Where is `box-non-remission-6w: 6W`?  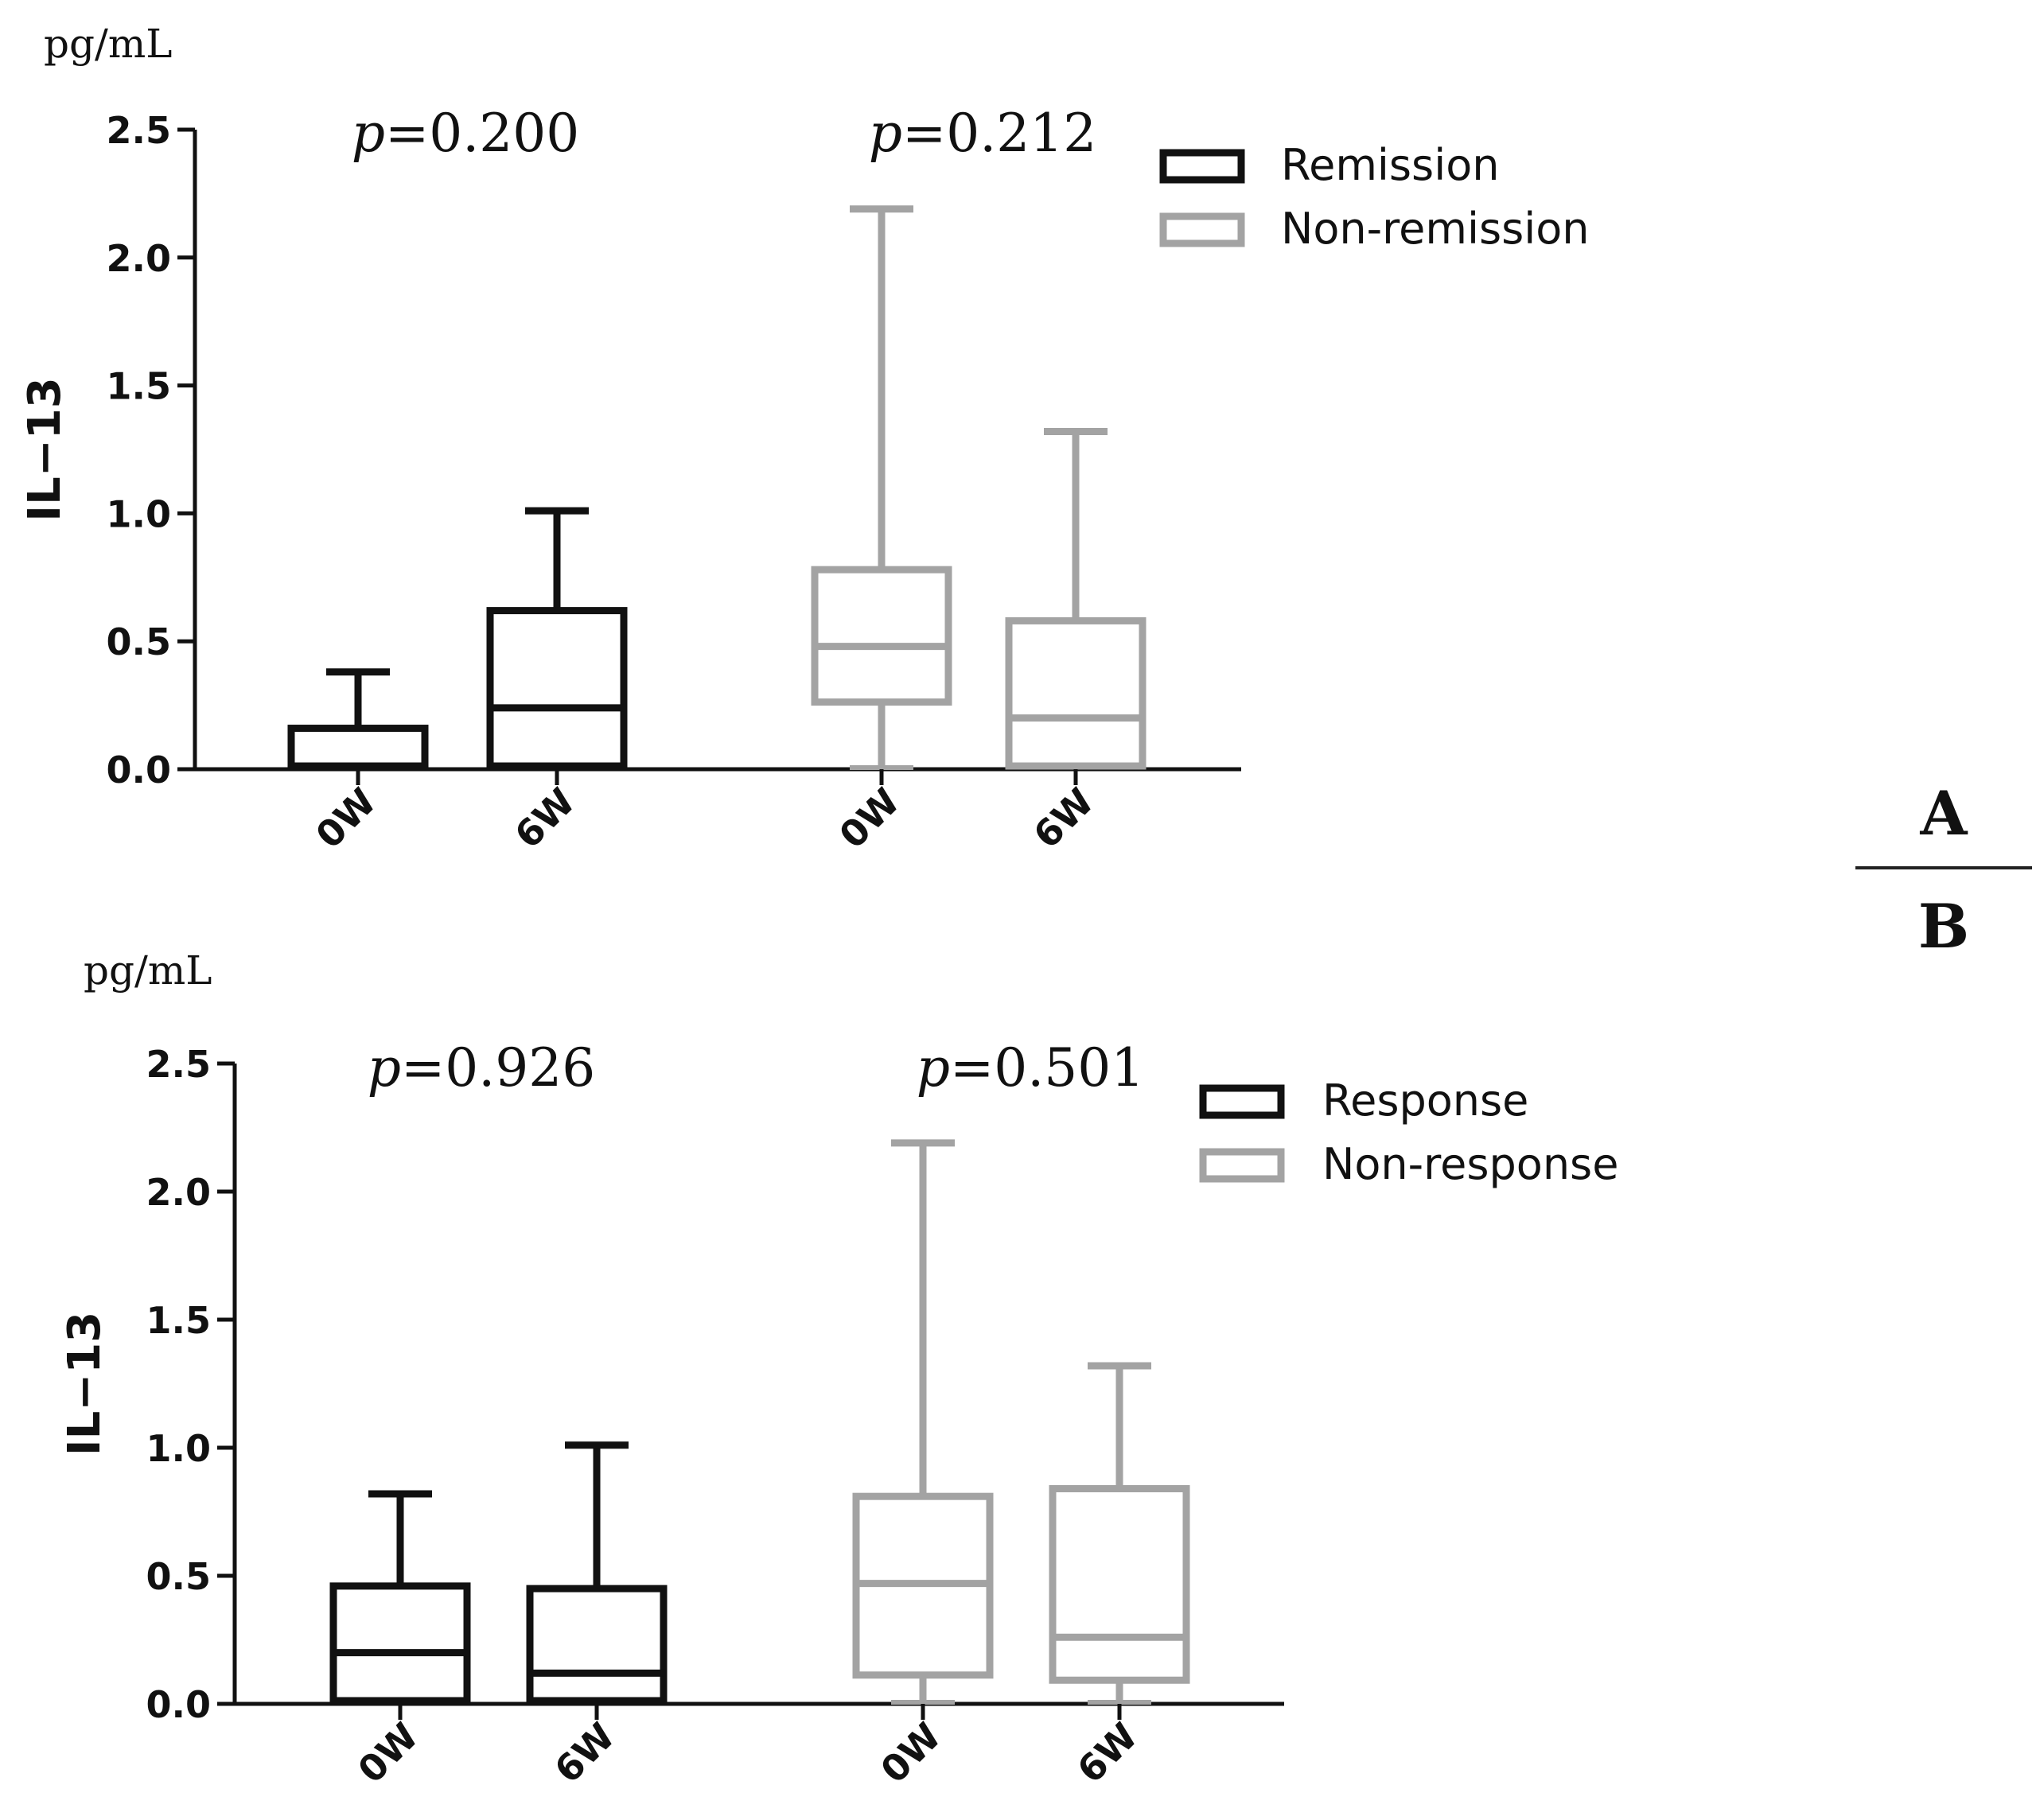 box-non-remission-6w: 6W is located at coordinates (1076, 642).